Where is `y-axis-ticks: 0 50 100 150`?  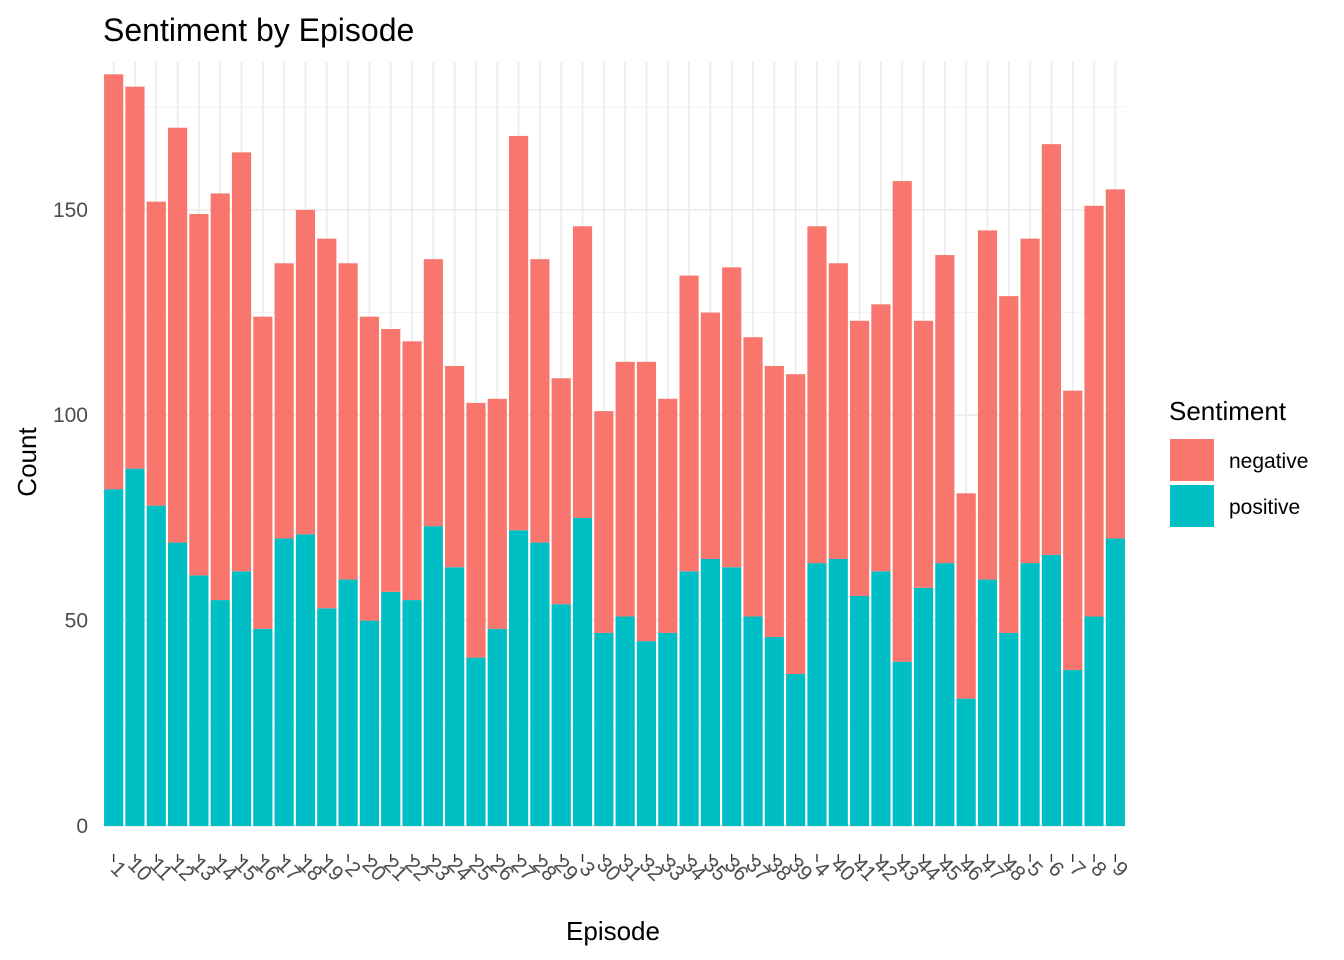 y-axis-ticks: 0 50 100 150 is located at coordinates (70, 518).